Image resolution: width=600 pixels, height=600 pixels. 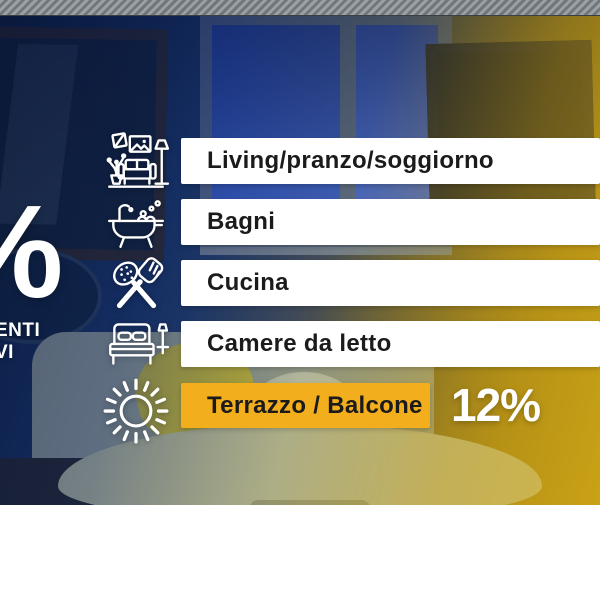 What do you see at coordinates (7, 352) in the screenshot?
I see `left-caption-line-2: VI` at bounding box center [7, 352].